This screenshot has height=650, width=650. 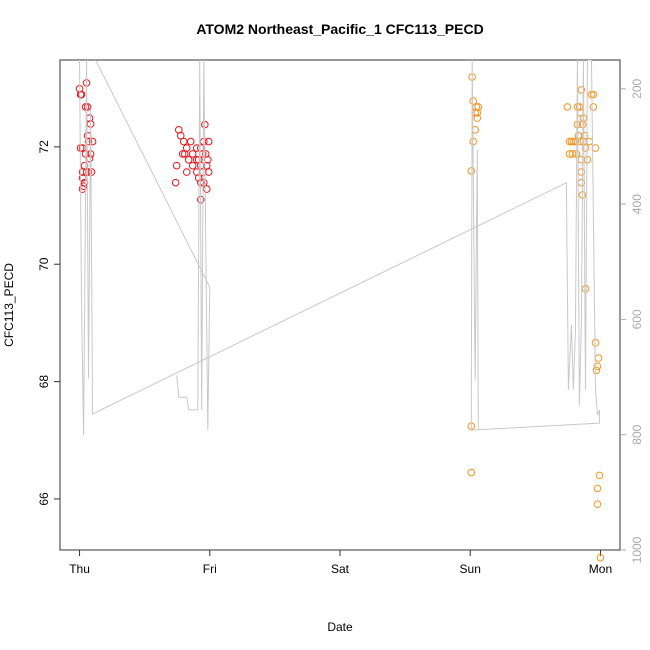 I want to click on y-tick-label: 68, so click(x=44, y=382).